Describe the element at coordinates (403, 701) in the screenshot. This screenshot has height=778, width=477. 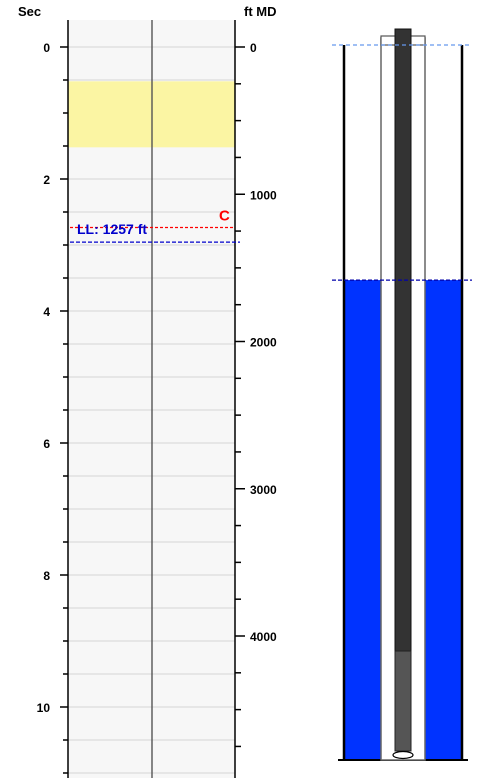
I see `pump-assembly` at that location.